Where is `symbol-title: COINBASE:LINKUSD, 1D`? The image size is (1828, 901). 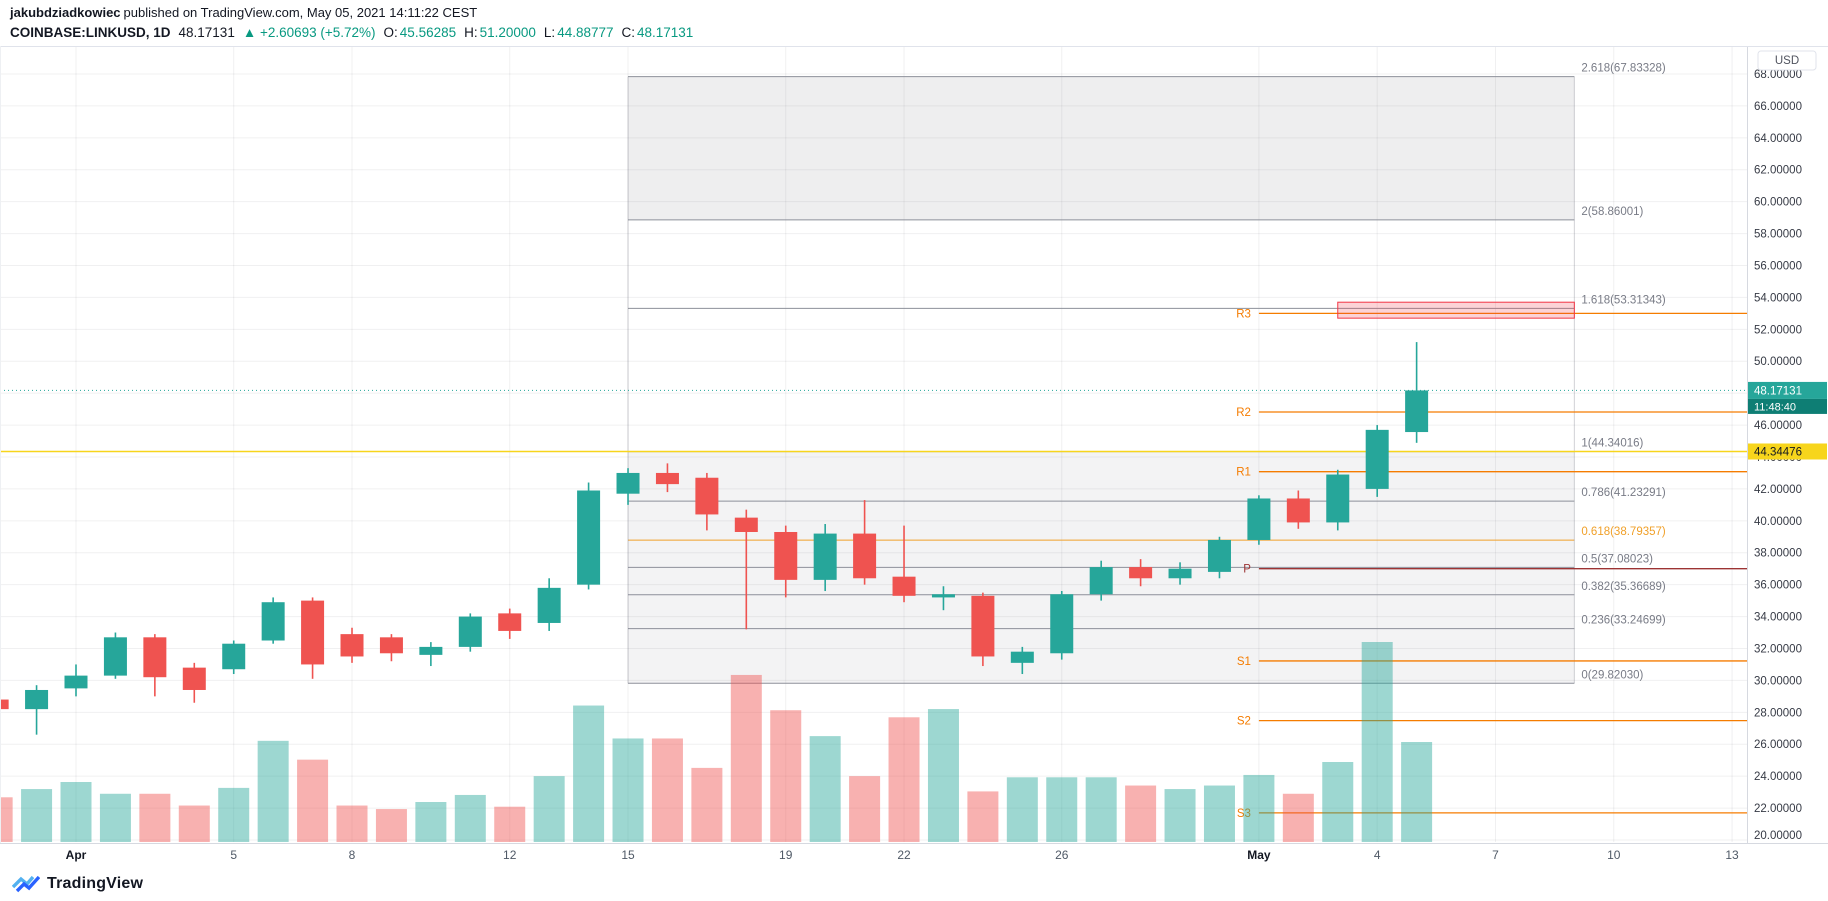 symbol-title: COINBASE:LINKUSD, 1D is located at coordinates (90, 32).